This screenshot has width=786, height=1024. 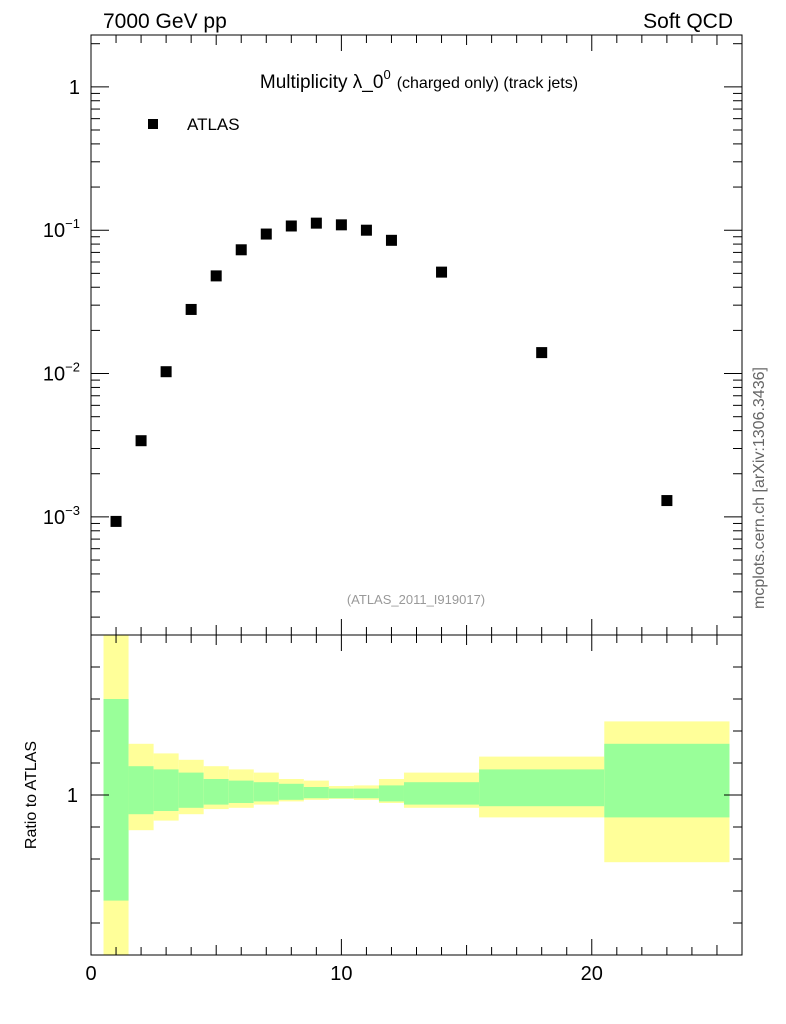 What do you see at coordinates (213, 124) in the screenshot?
I see `legend-label-atlas: ATLAS` at bounding box center [213, 124].